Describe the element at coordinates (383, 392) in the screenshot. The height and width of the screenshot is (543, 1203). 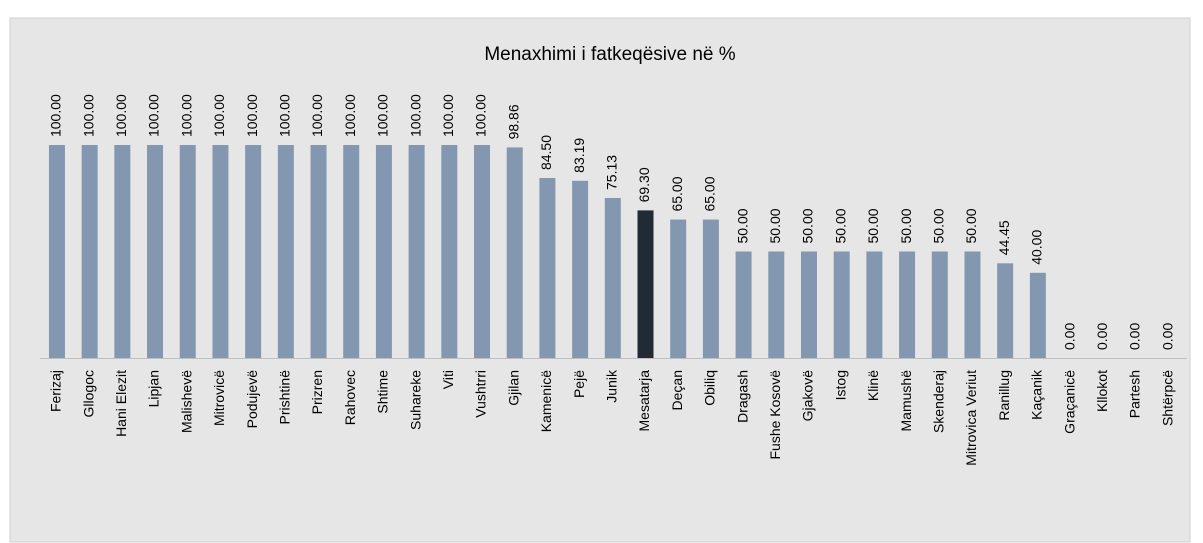
I see `x-tick-label: Shtime` at that location.